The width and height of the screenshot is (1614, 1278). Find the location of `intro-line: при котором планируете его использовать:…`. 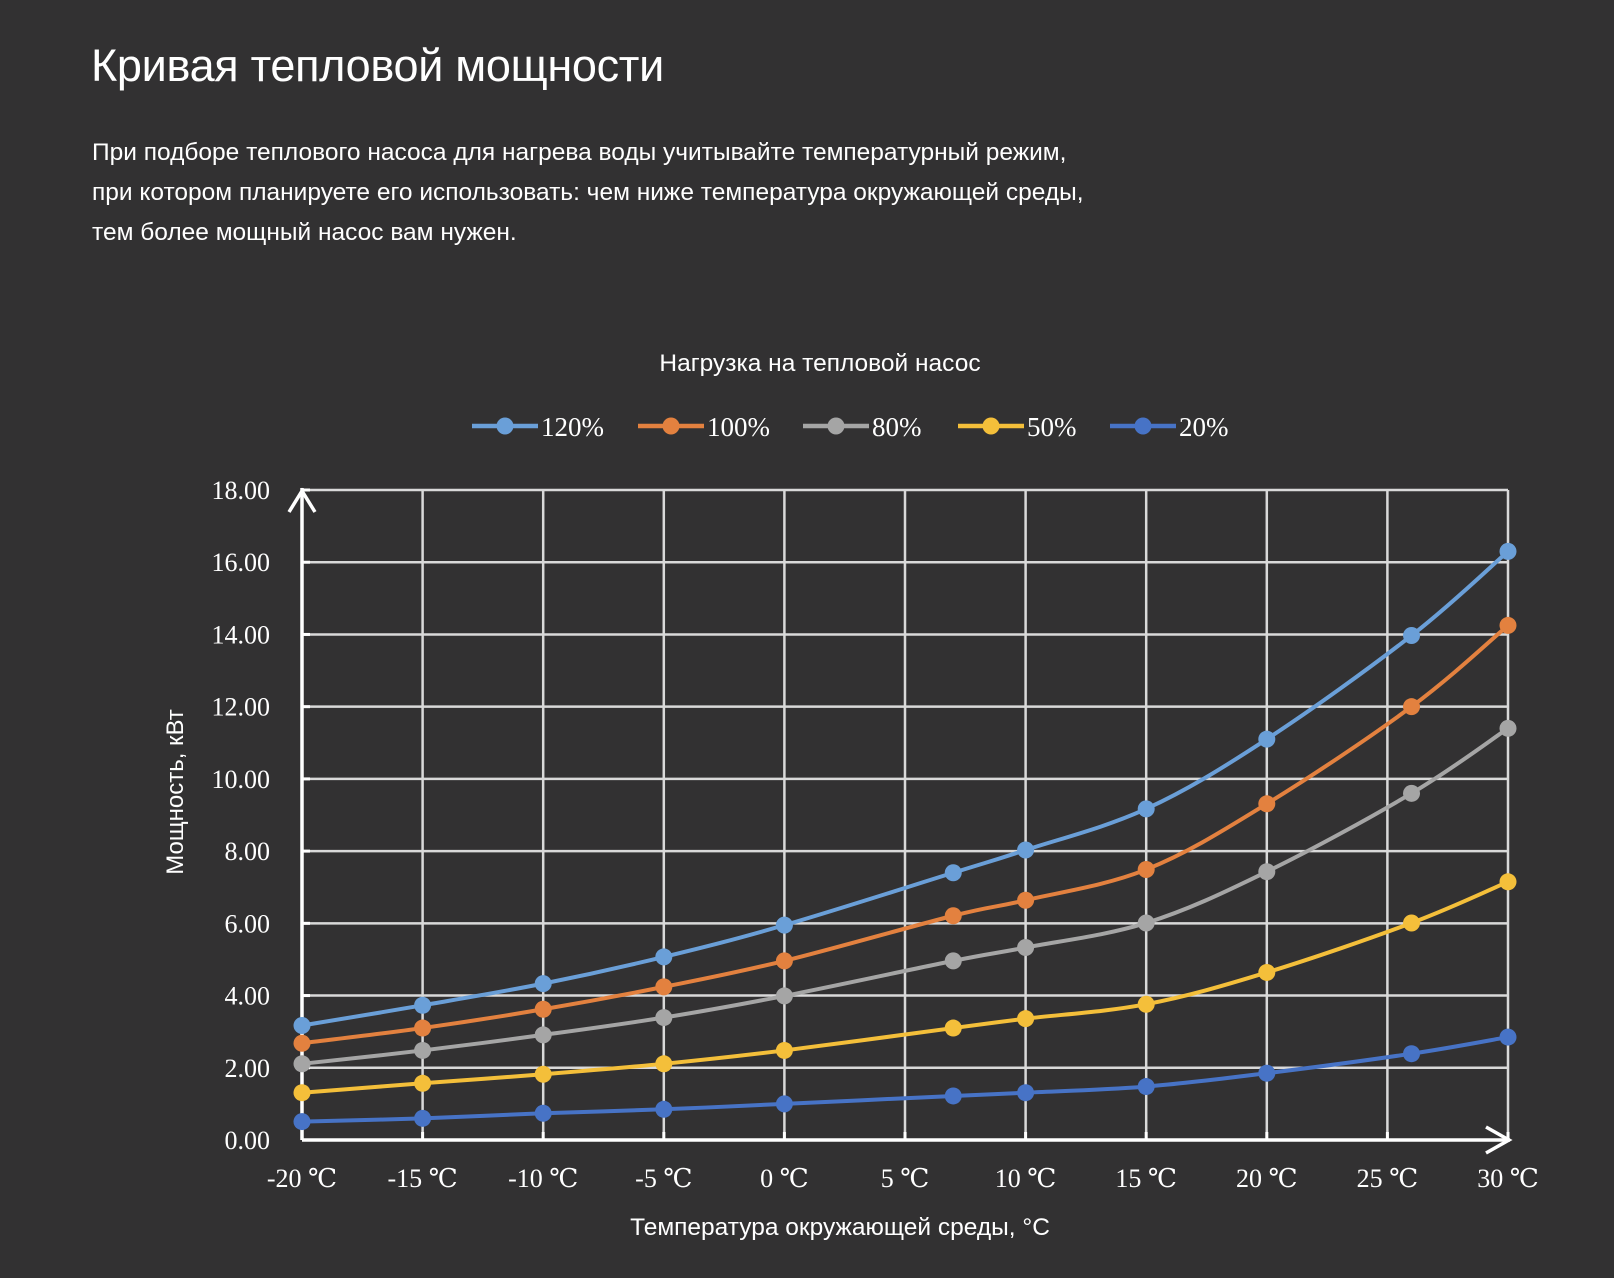

intro-line: при котором планируете его использовать:… is located at coordinates (588, 192).